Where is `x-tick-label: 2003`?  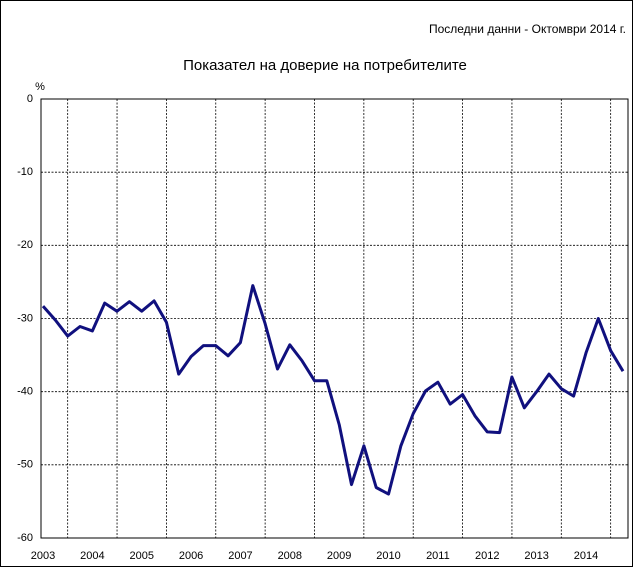 x-tick-label: 2003 is located at coordinates (43, 556).